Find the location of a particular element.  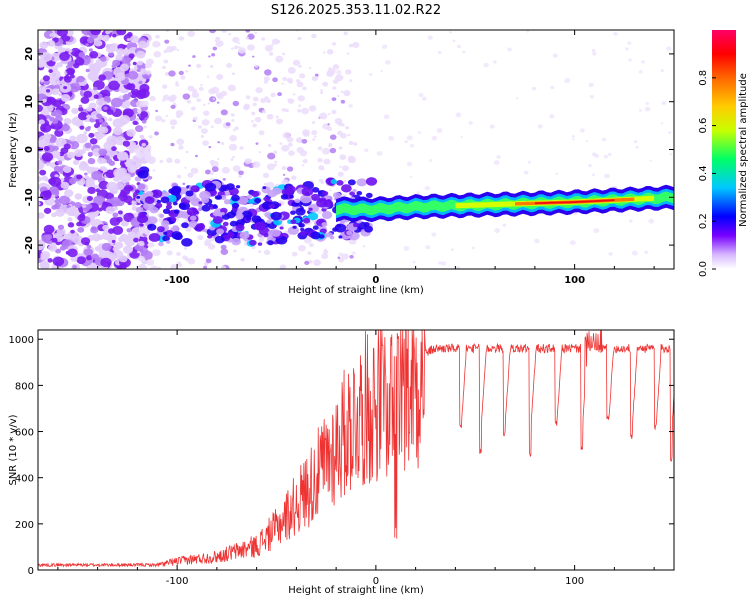

snr-y-tick-label: 600 is located at coordinates (24, 433).